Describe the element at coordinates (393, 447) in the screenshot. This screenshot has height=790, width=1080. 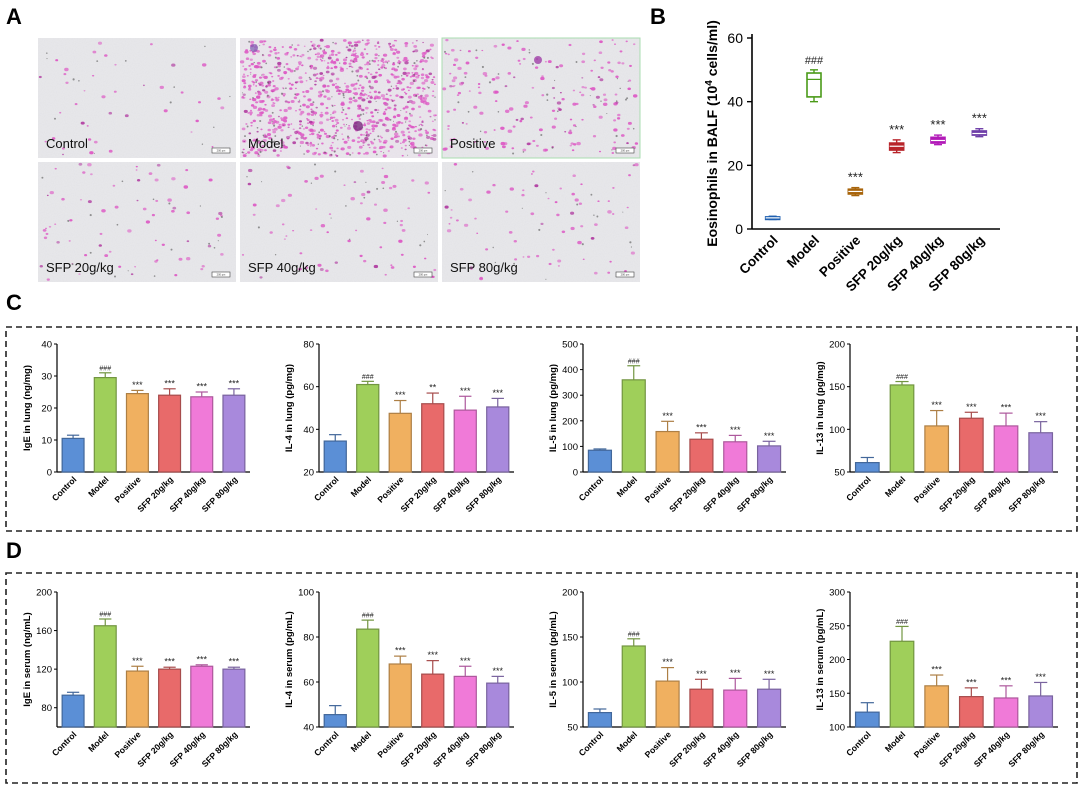
I see `bar-group-3: ***Positive` at that location.